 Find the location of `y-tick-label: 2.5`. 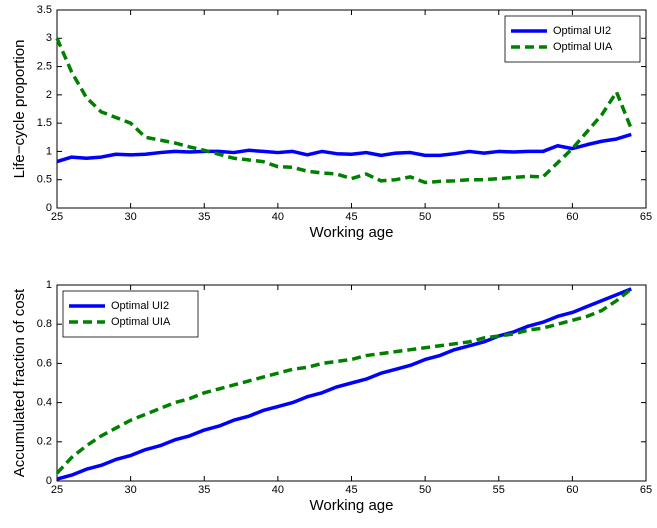

y-tick-label: 2.5 is located at coordinates (44, 66).